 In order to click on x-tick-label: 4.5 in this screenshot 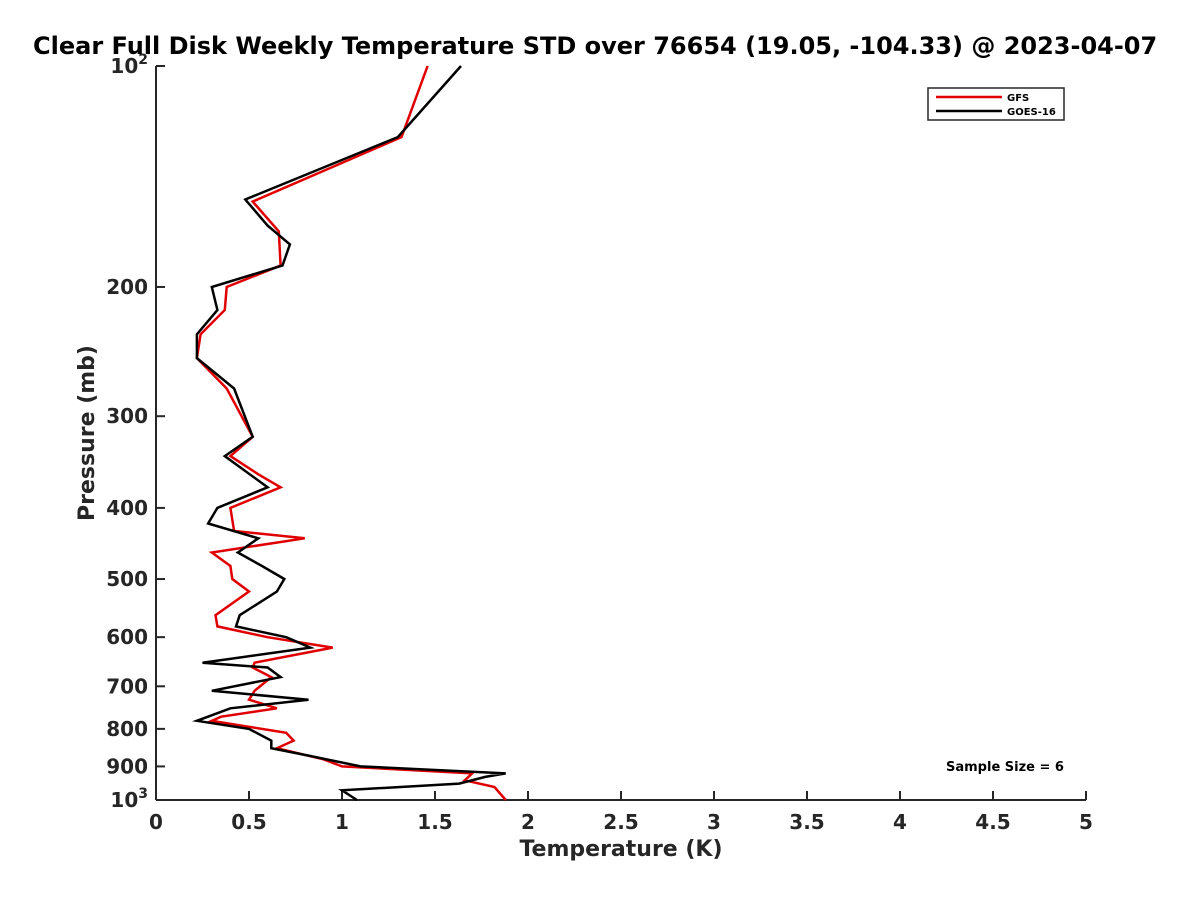, I will do `click(992, 822)`.